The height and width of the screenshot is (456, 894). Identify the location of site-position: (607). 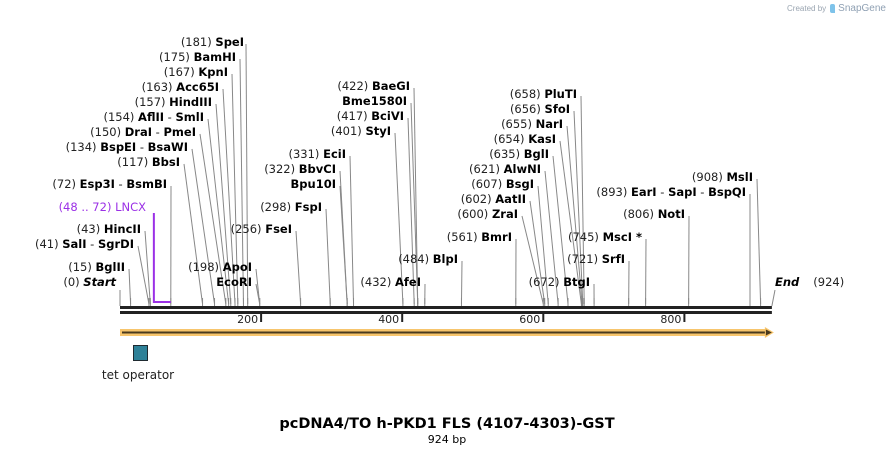
(488, 184).